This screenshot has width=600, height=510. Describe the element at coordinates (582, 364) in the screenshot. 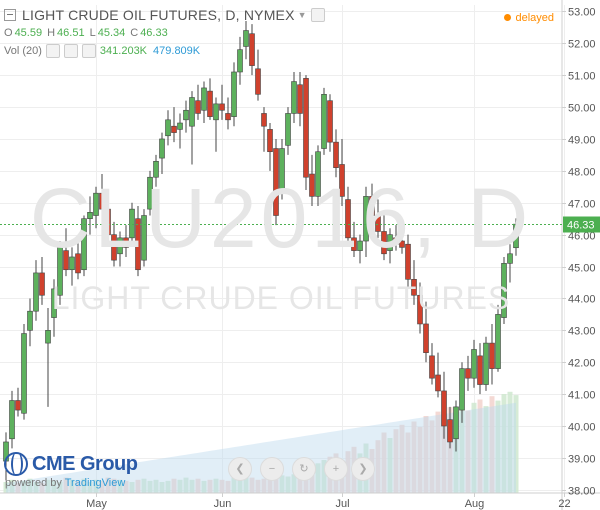

I see `price-tick-label: 42.00` at that location.